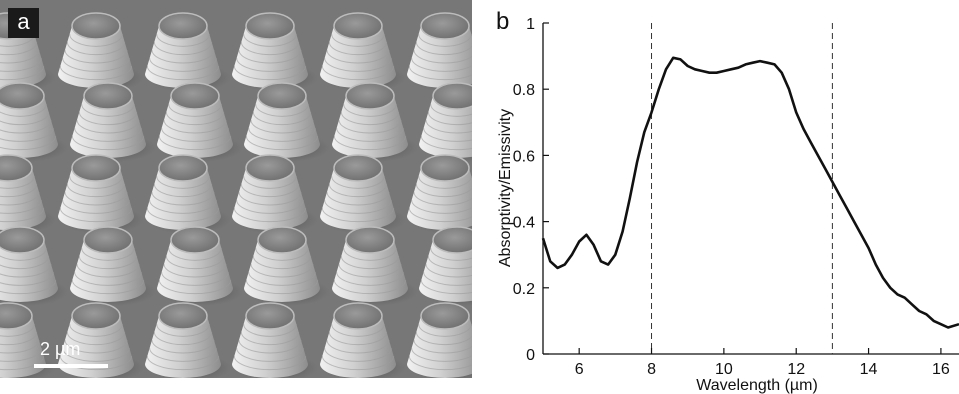  I want to click on y-axis-title: Absorptivity/Emissivity, so click(505, 188).